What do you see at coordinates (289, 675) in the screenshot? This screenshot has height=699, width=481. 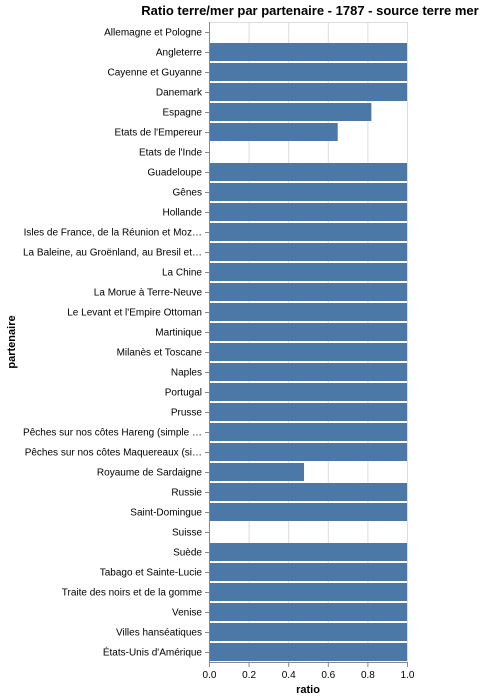 I see `x-tick-label: 0.4` at bounding box center [289, 675].